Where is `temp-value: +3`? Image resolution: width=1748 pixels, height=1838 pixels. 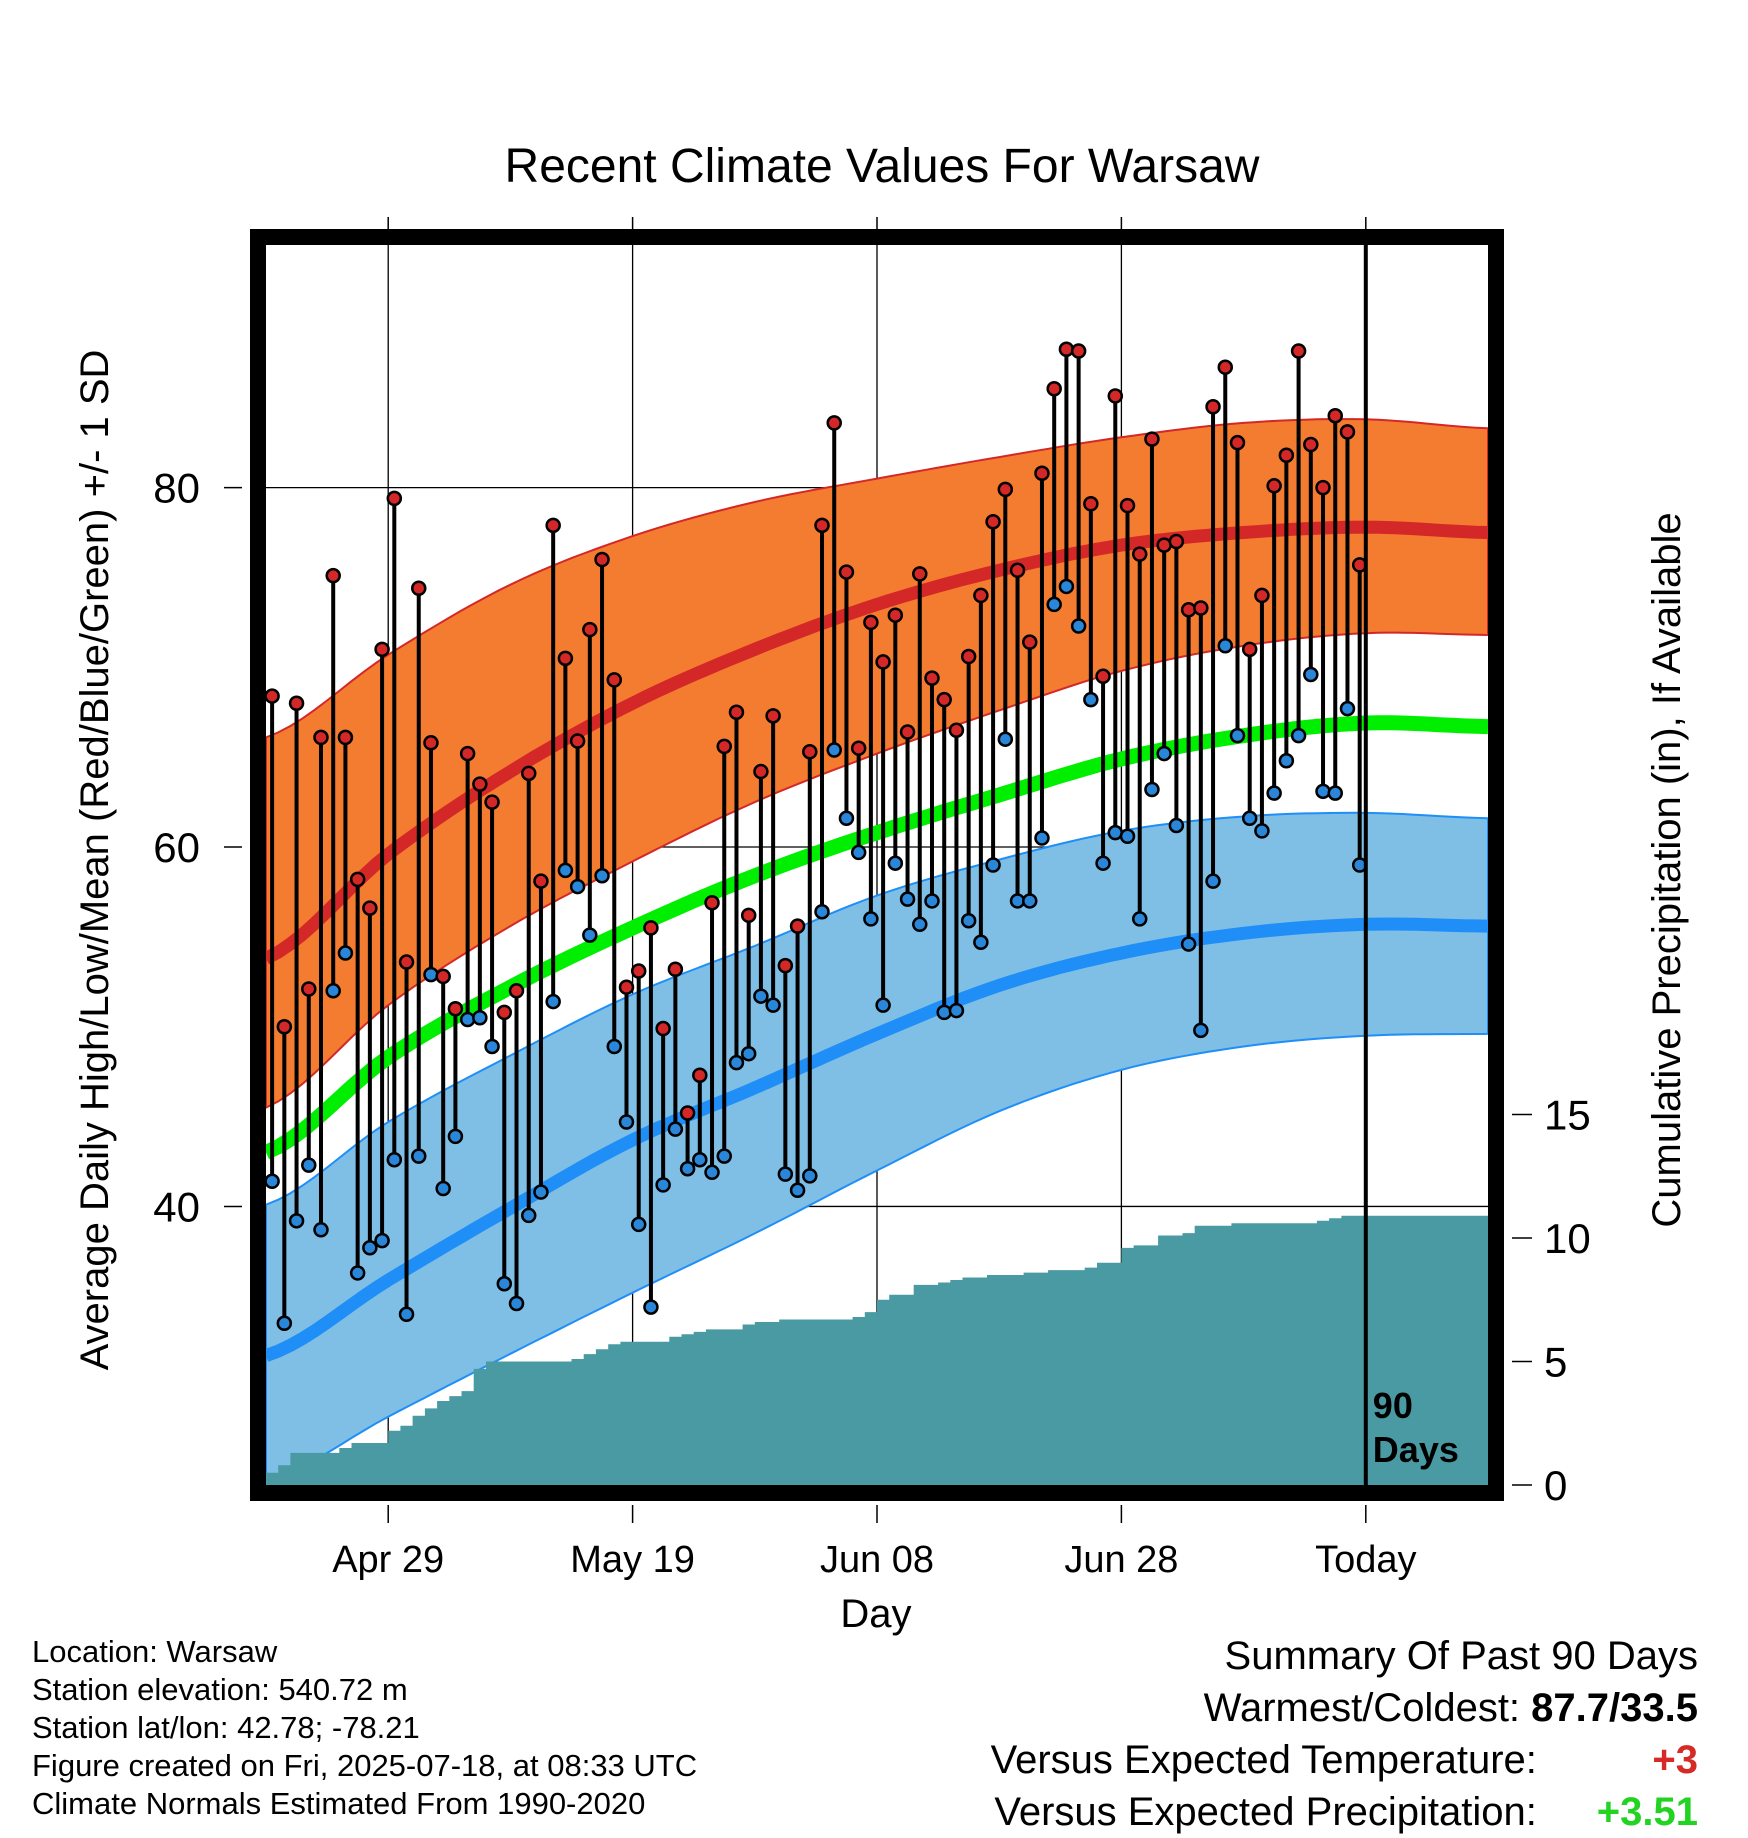
temp-value: +3 is located at coordinates (1675, 1760).